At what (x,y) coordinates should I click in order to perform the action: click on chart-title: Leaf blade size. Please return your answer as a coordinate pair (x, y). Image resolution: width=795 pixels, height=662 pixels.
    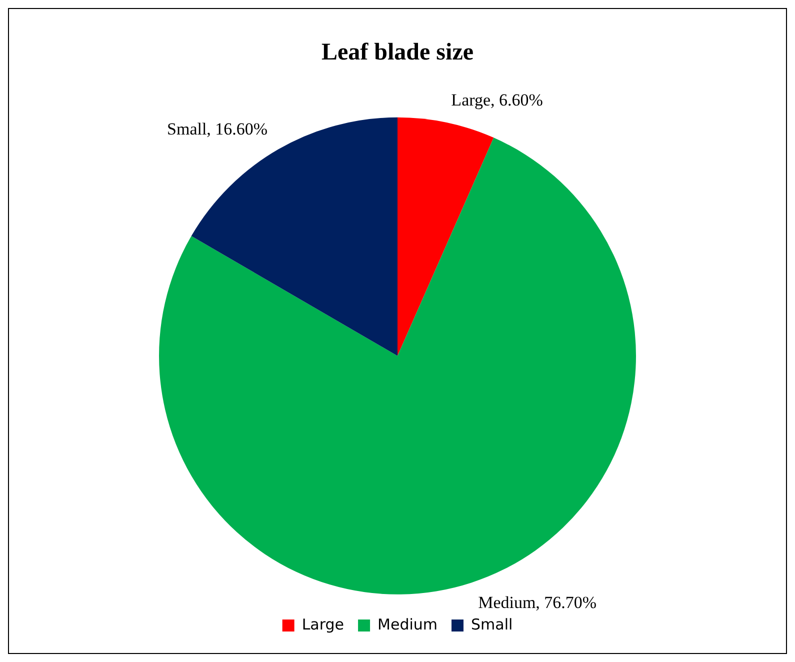
    Looking at the image, I should click on (398, 53).